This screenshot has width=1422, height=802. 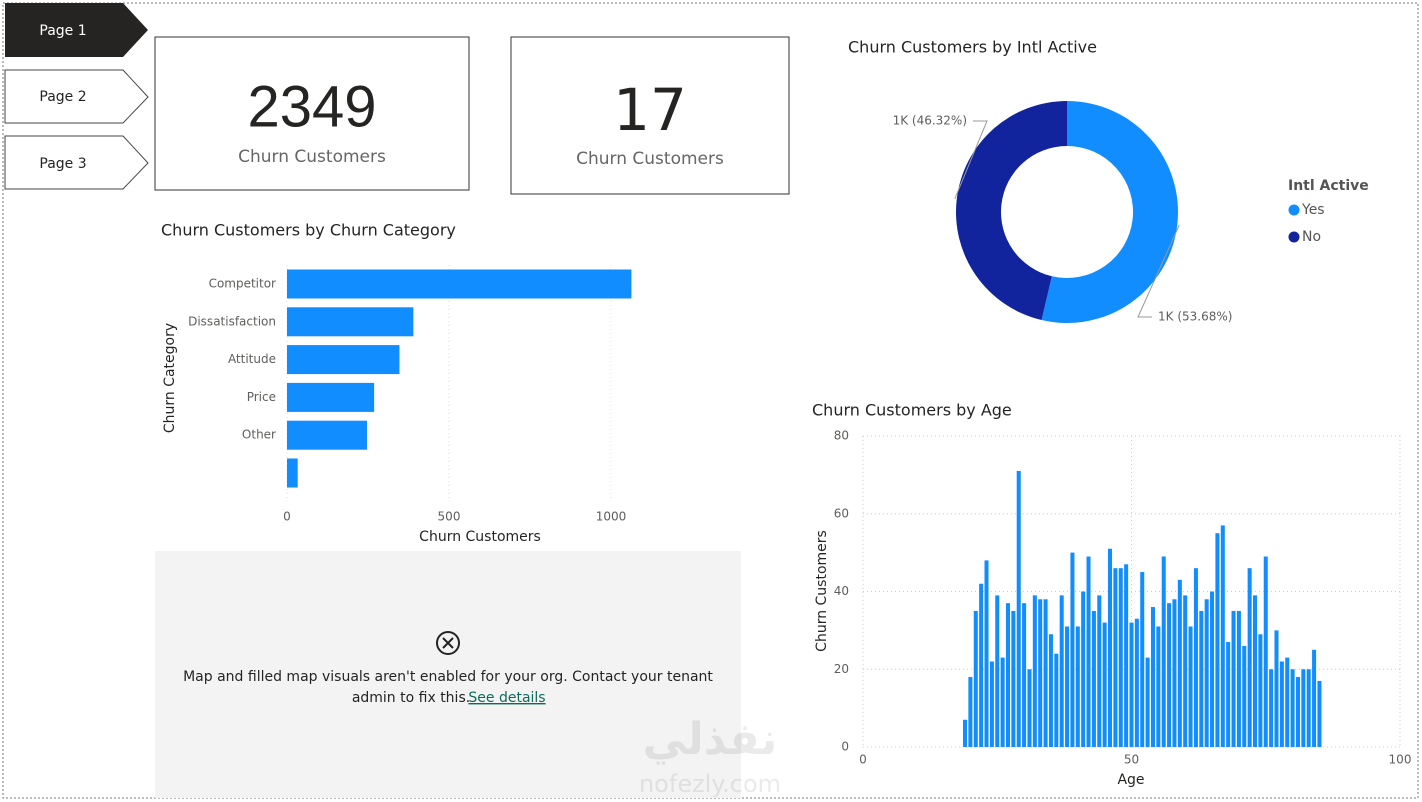 What do you see at coordinates (841, 669) in the screenshot?
I see `y-tick-label: 20` at bounding box center [841, 669].